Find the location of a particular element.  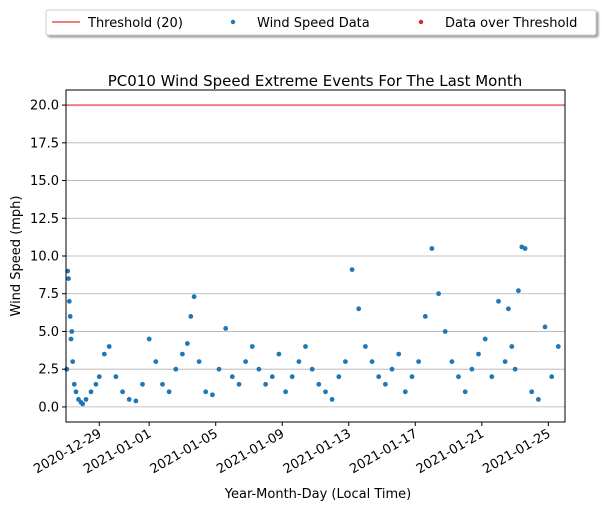

legend-over-threshold-label: Data over Threshold is located at coordinates (511, 23).